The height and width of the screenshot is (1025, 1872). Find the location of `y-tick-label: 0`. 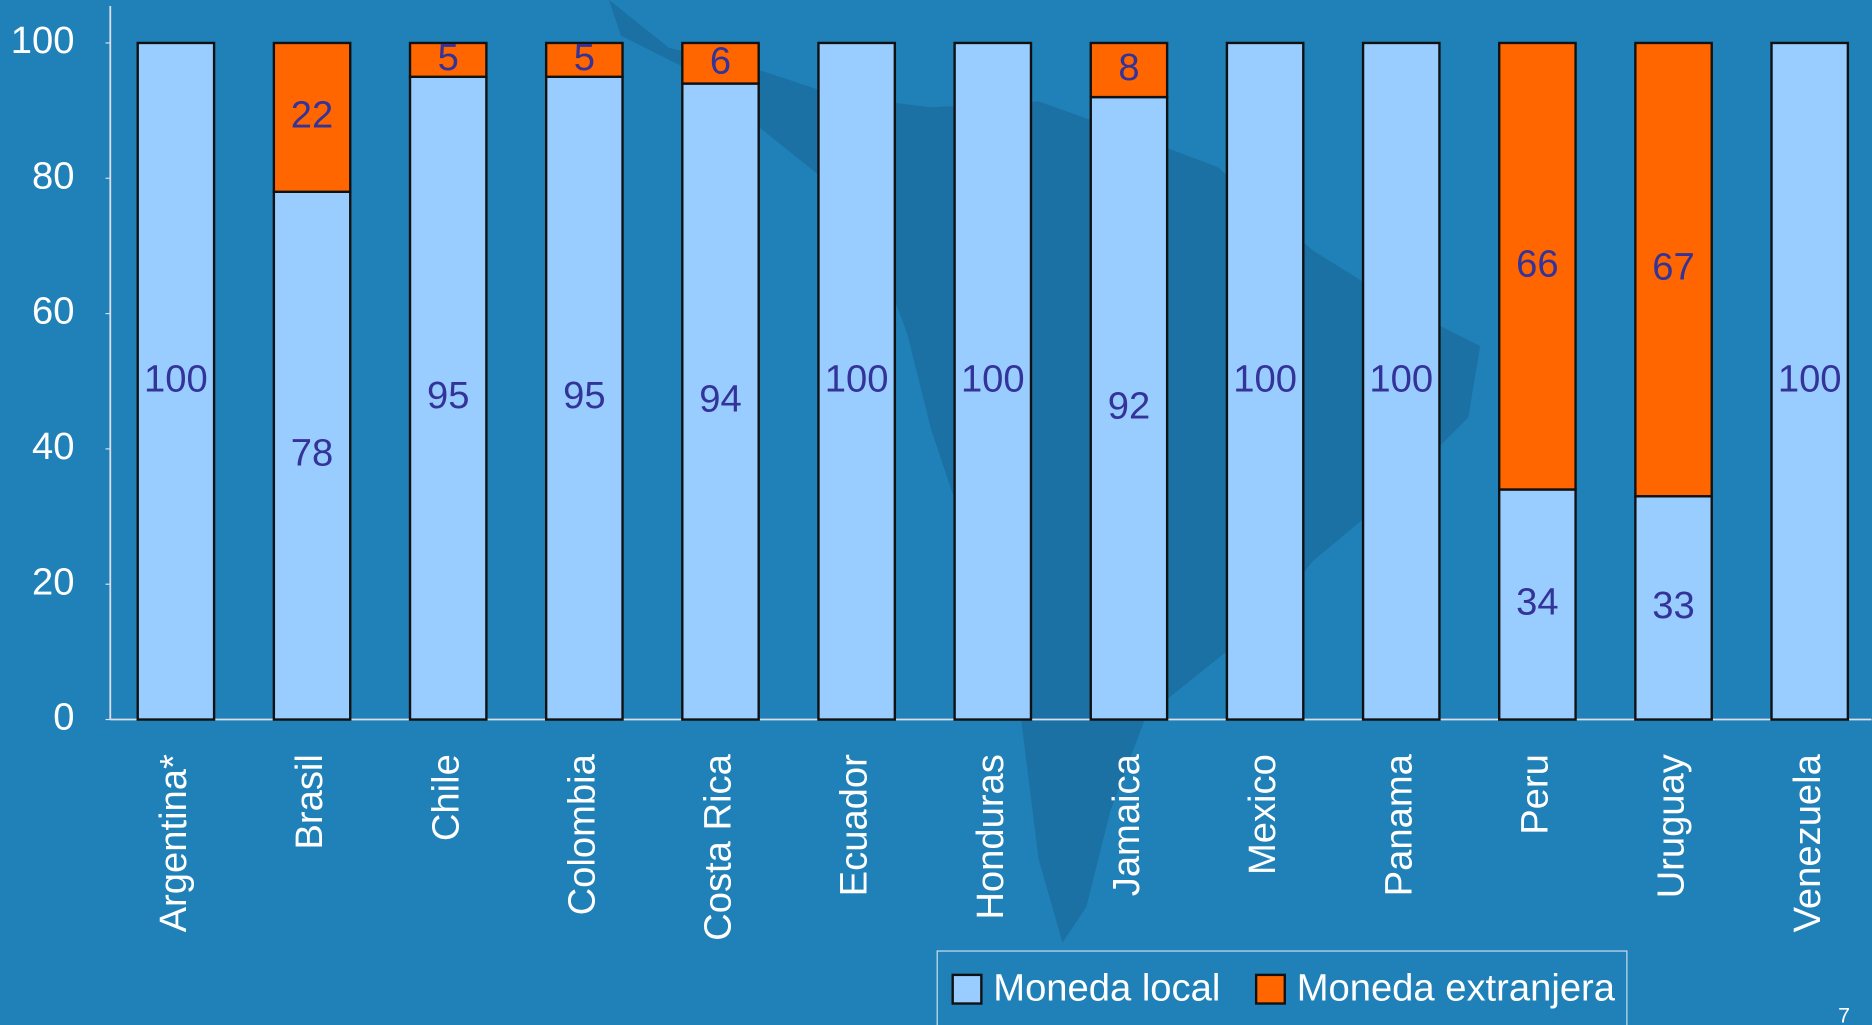

y-tick-label: 0 is located at coordinates (63, 717).